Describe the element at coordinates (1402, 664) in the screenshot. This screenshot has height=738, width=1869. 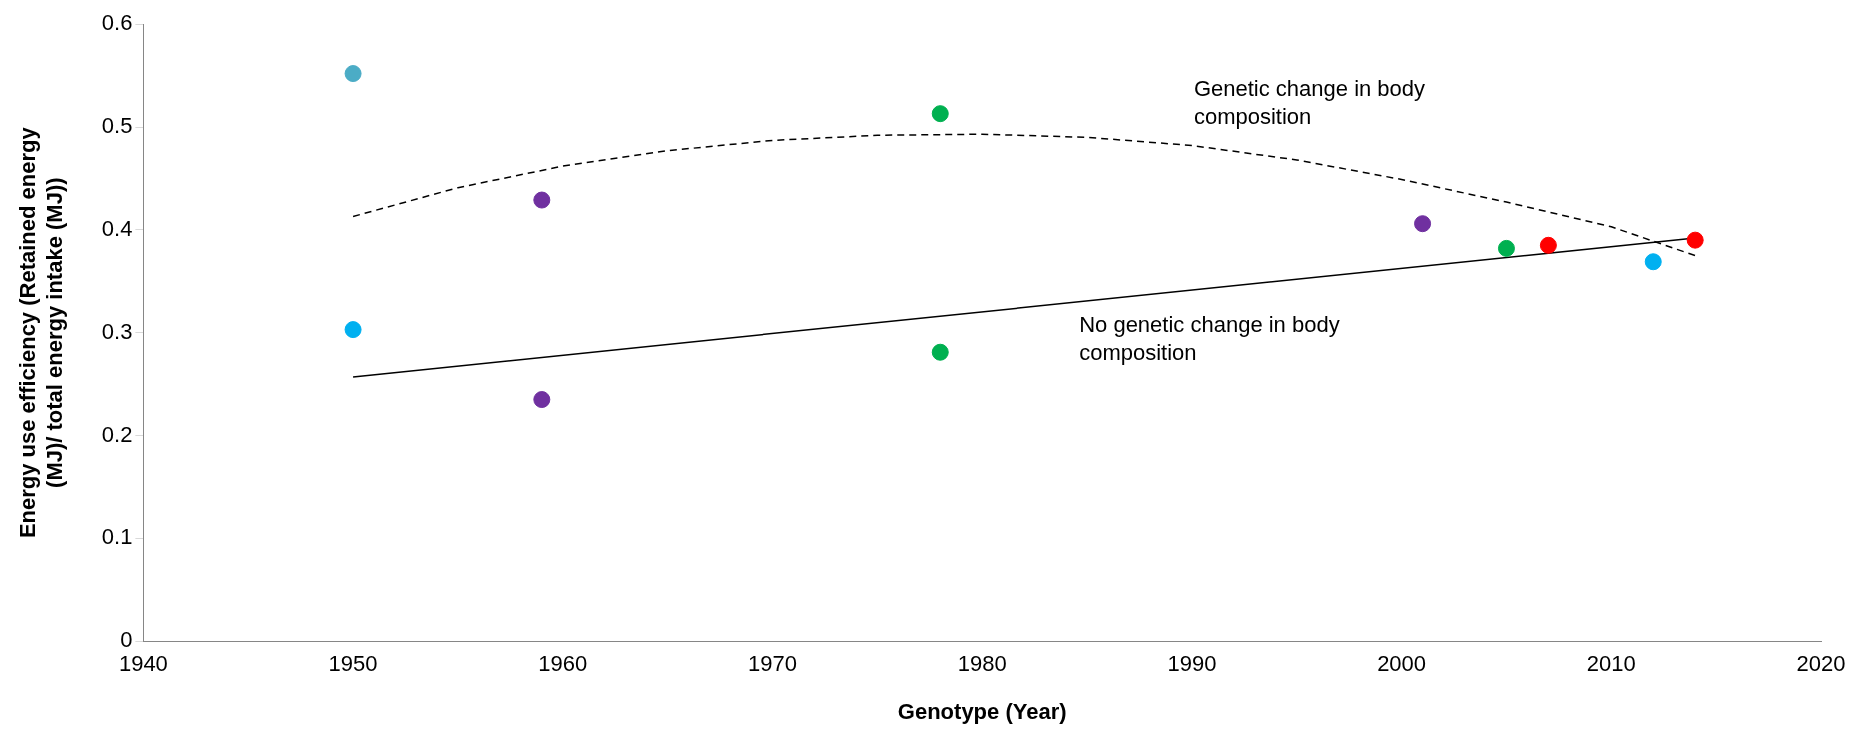
I see `x-tick-label: 2000` at that location.